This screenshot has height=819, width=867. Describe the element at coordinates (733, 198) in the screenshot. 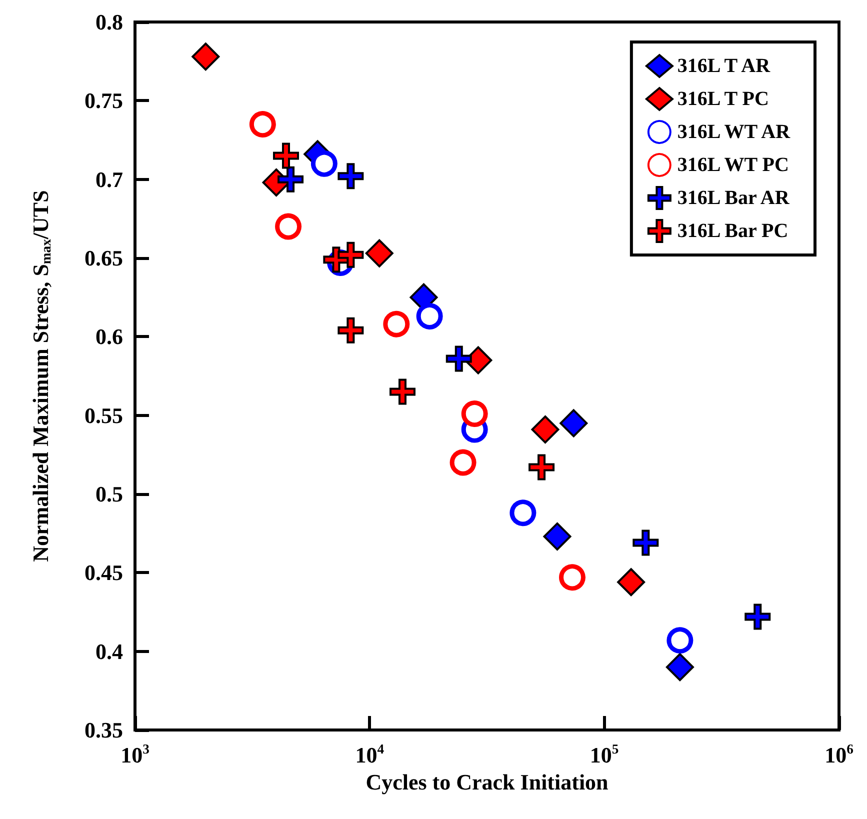

I see `legend-label: 316L Bar AR` at that location.